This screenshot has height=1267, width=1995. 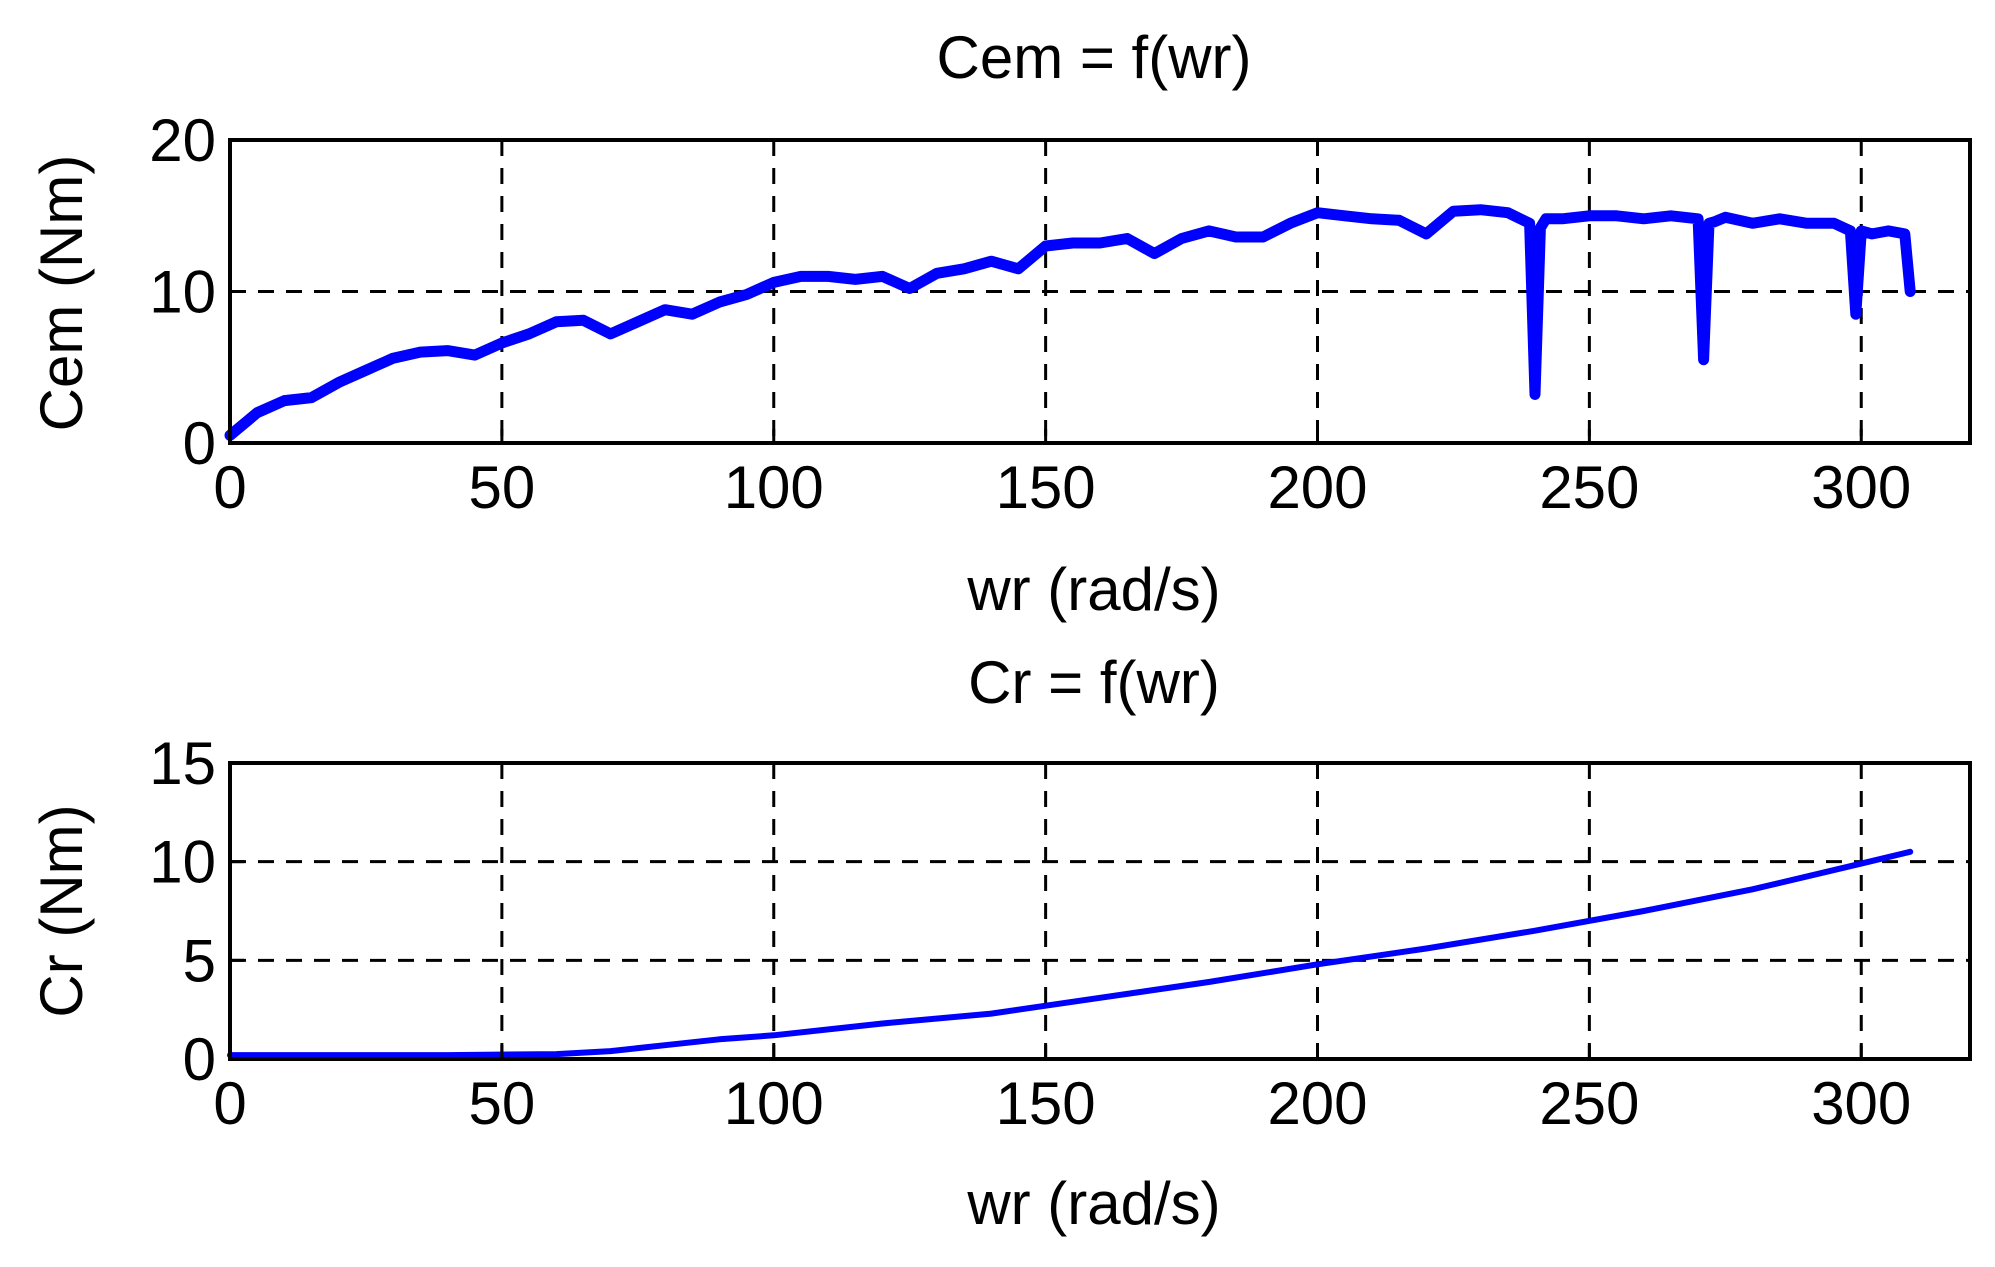 What do you see at coordinates (61, 293) in the screenshot?
I see `y-axis-label: Cem (Nm)` at bounding box center [61, 293].